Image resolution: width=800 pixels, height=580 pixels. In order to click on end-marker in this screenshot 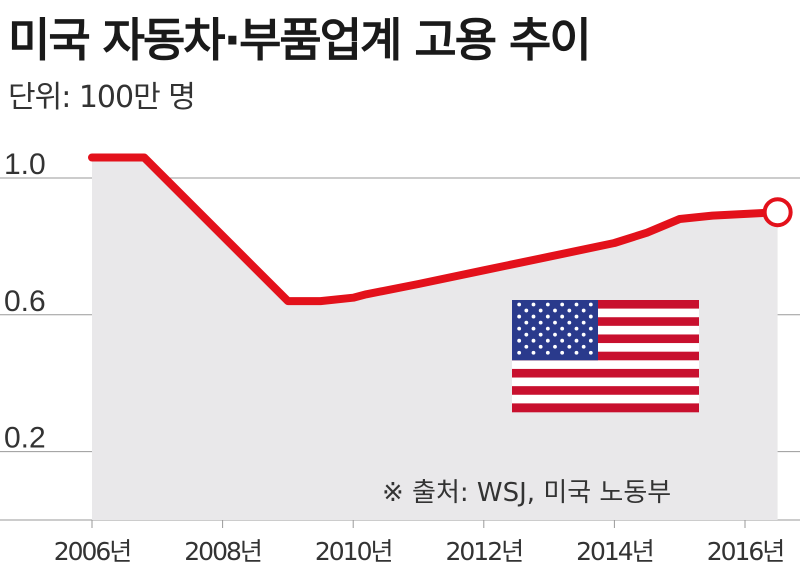, I will do `click(777, 212)`.